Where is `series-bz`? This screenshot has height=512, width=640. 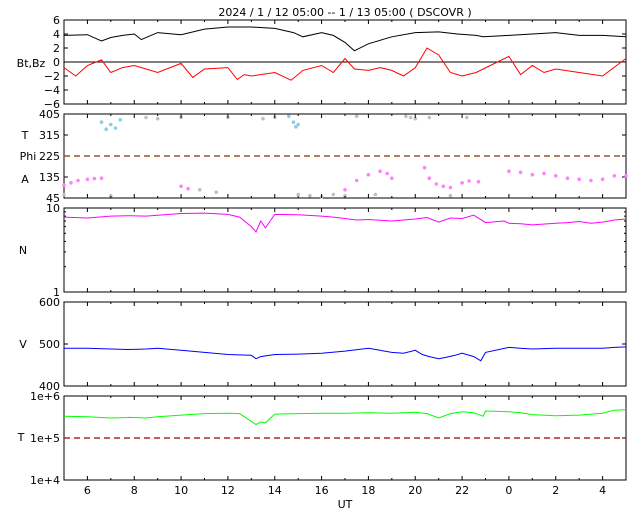
series-bz is located at coordinates (345, 64).